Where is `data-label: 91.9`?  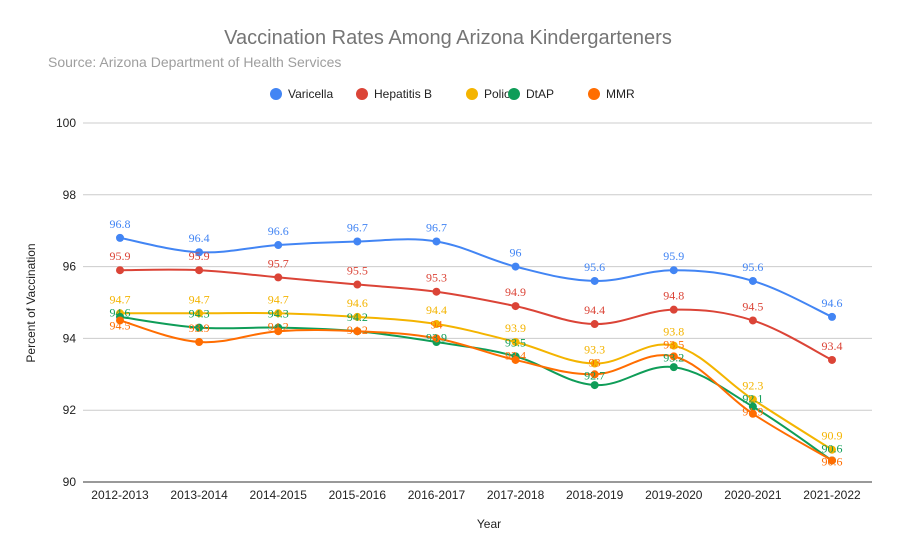 data-label: 91.9 is located at coordinates (752, 411).